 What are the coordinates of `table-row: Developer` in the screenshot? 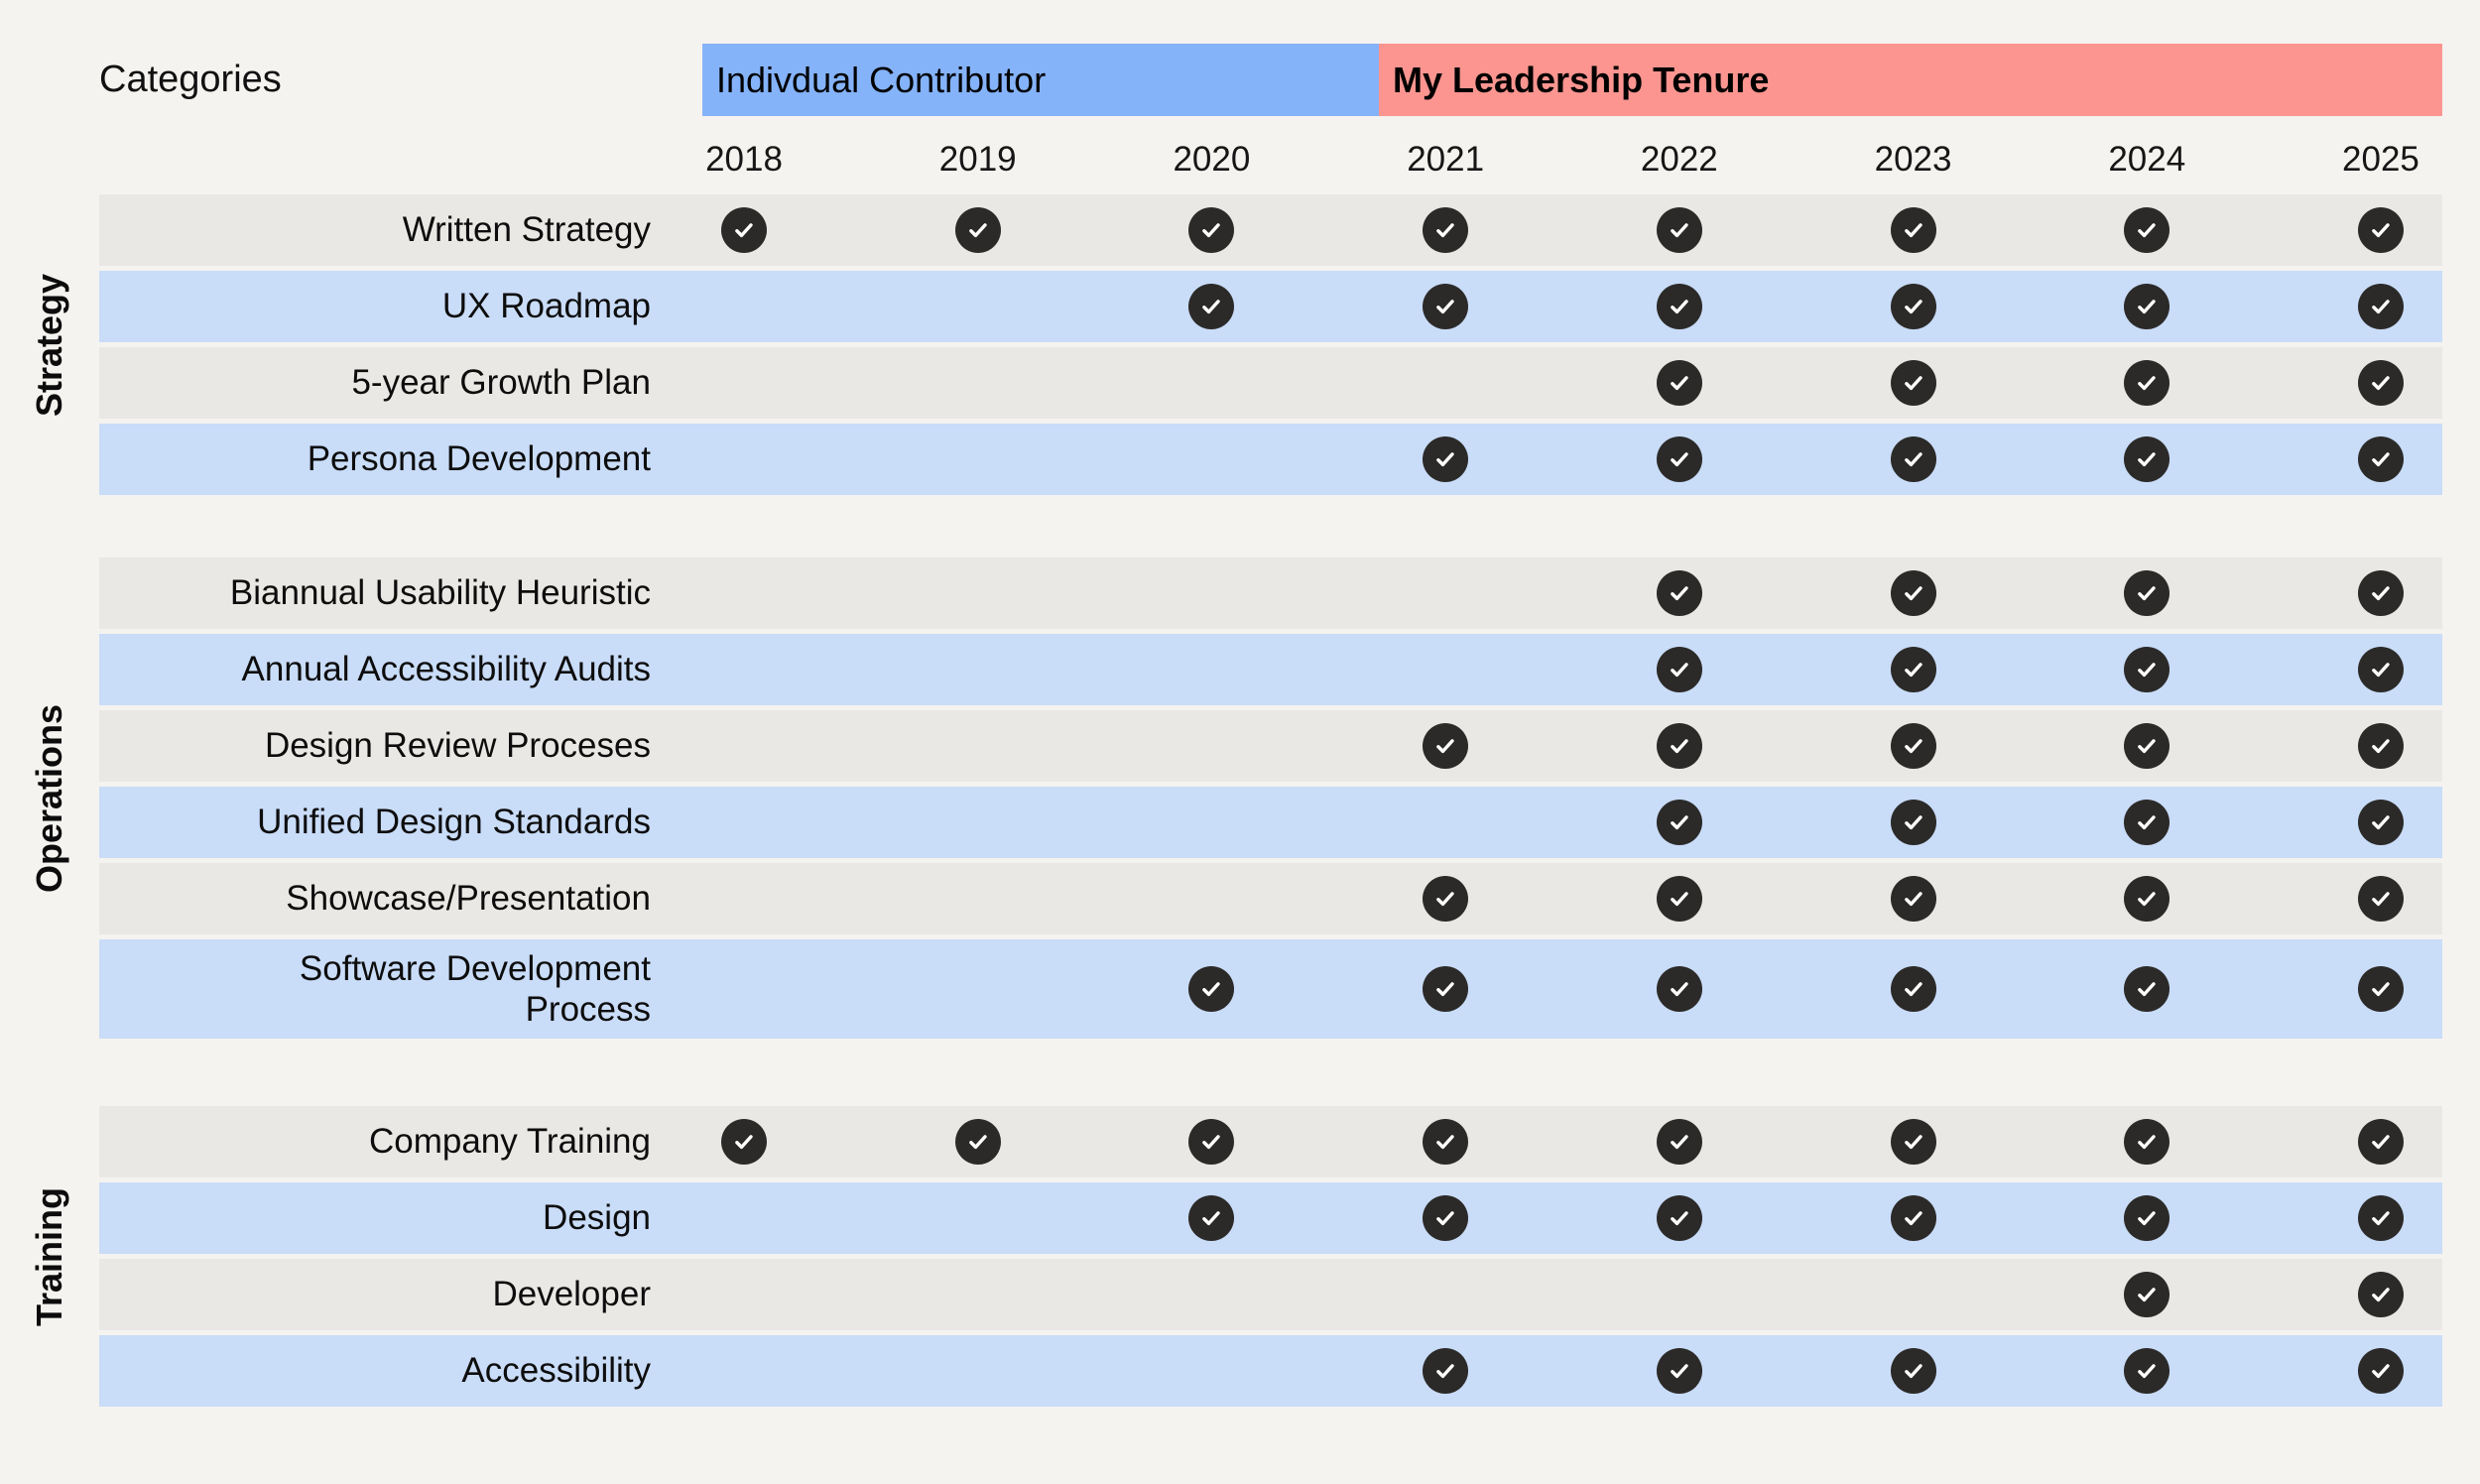 It's located at (1270, 1294).